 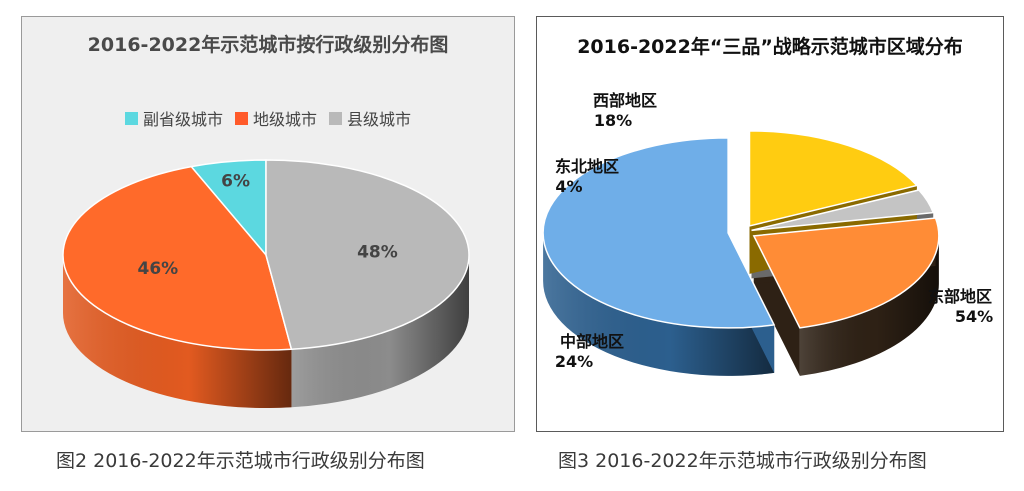 What do you see at coordinates (625, 100) in the screenshot?
I see `category-label: 西部地区` at bounding box center [625, 100].